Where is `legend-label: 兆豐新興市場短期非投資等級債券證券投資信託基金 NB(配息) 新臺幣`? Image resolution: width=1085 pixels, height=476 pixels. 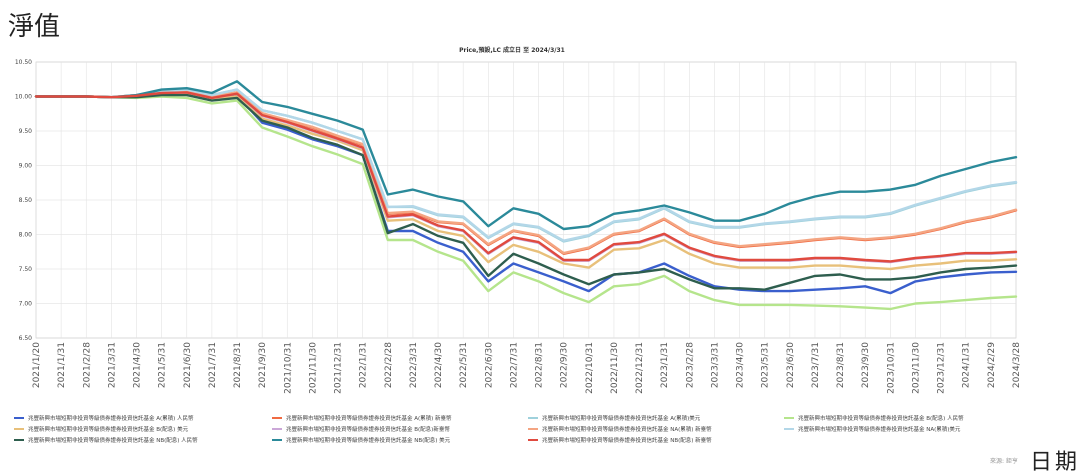 legend-label: 兆豐新興市場短期非投資等級債券證券投資信託基金 NB(配息) 新臺幣 is located at coordinates (627, 440).